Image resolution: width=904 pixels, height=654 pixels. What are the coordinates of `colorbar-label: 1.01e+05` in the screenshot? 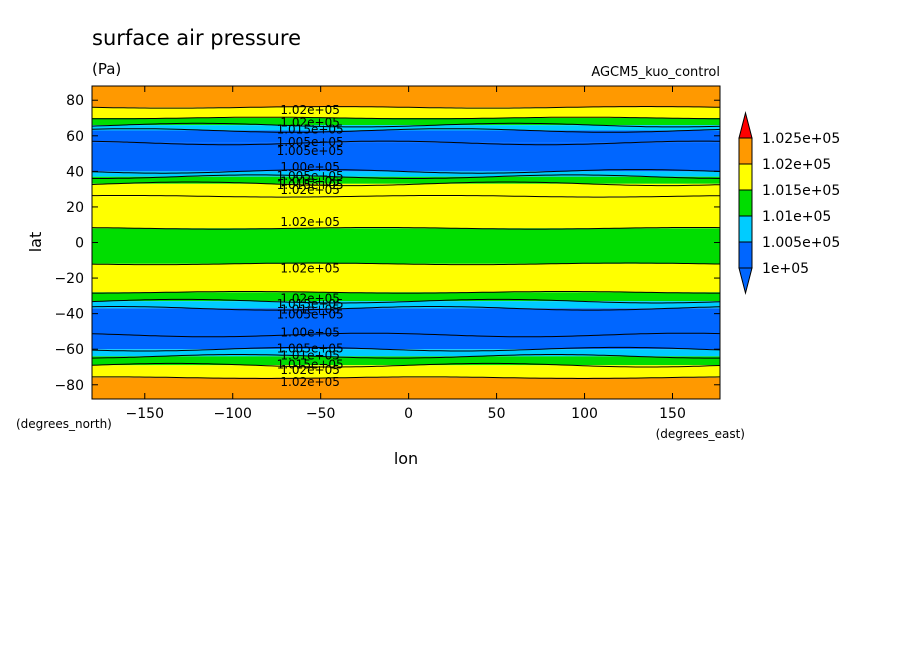 It's located at (796, 217).